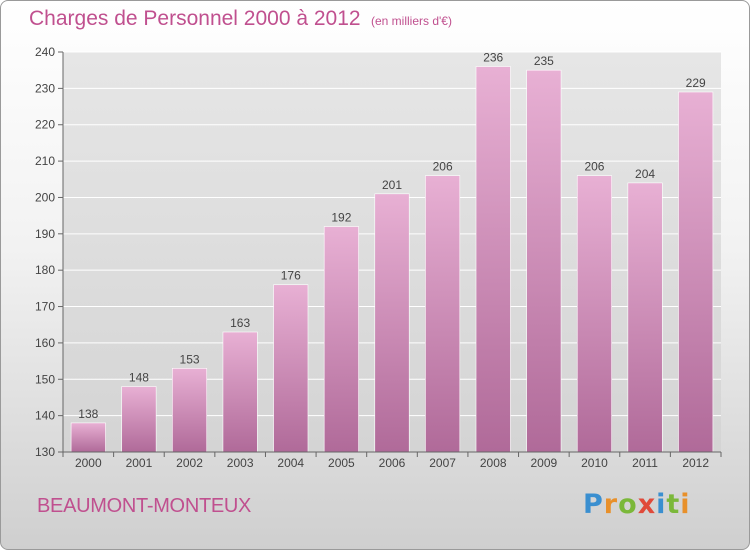  Describe the element at coordinates (88, 414) in the screenshot. I see `data-label: 138` at that location.